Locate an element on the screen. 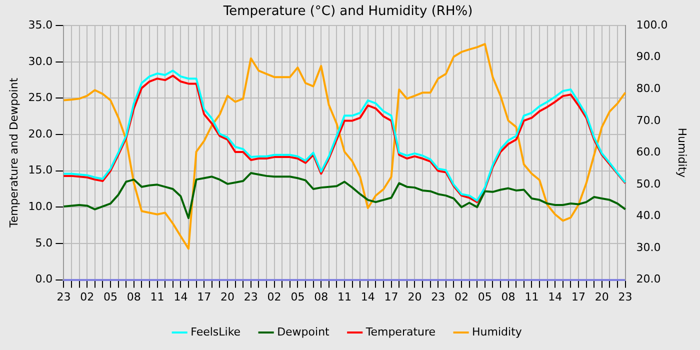 The height and width of the screenshot is (350, 700). y2-tick-label: 50.0 is located at coordinates (648, 183).